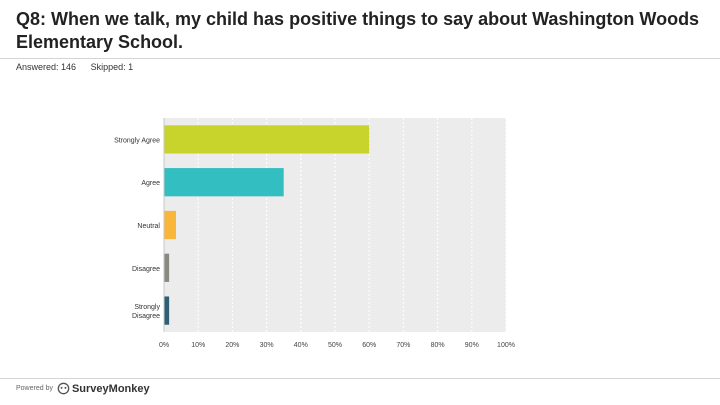  I want to click on x-tick-label: 80%, so click(438, 345).